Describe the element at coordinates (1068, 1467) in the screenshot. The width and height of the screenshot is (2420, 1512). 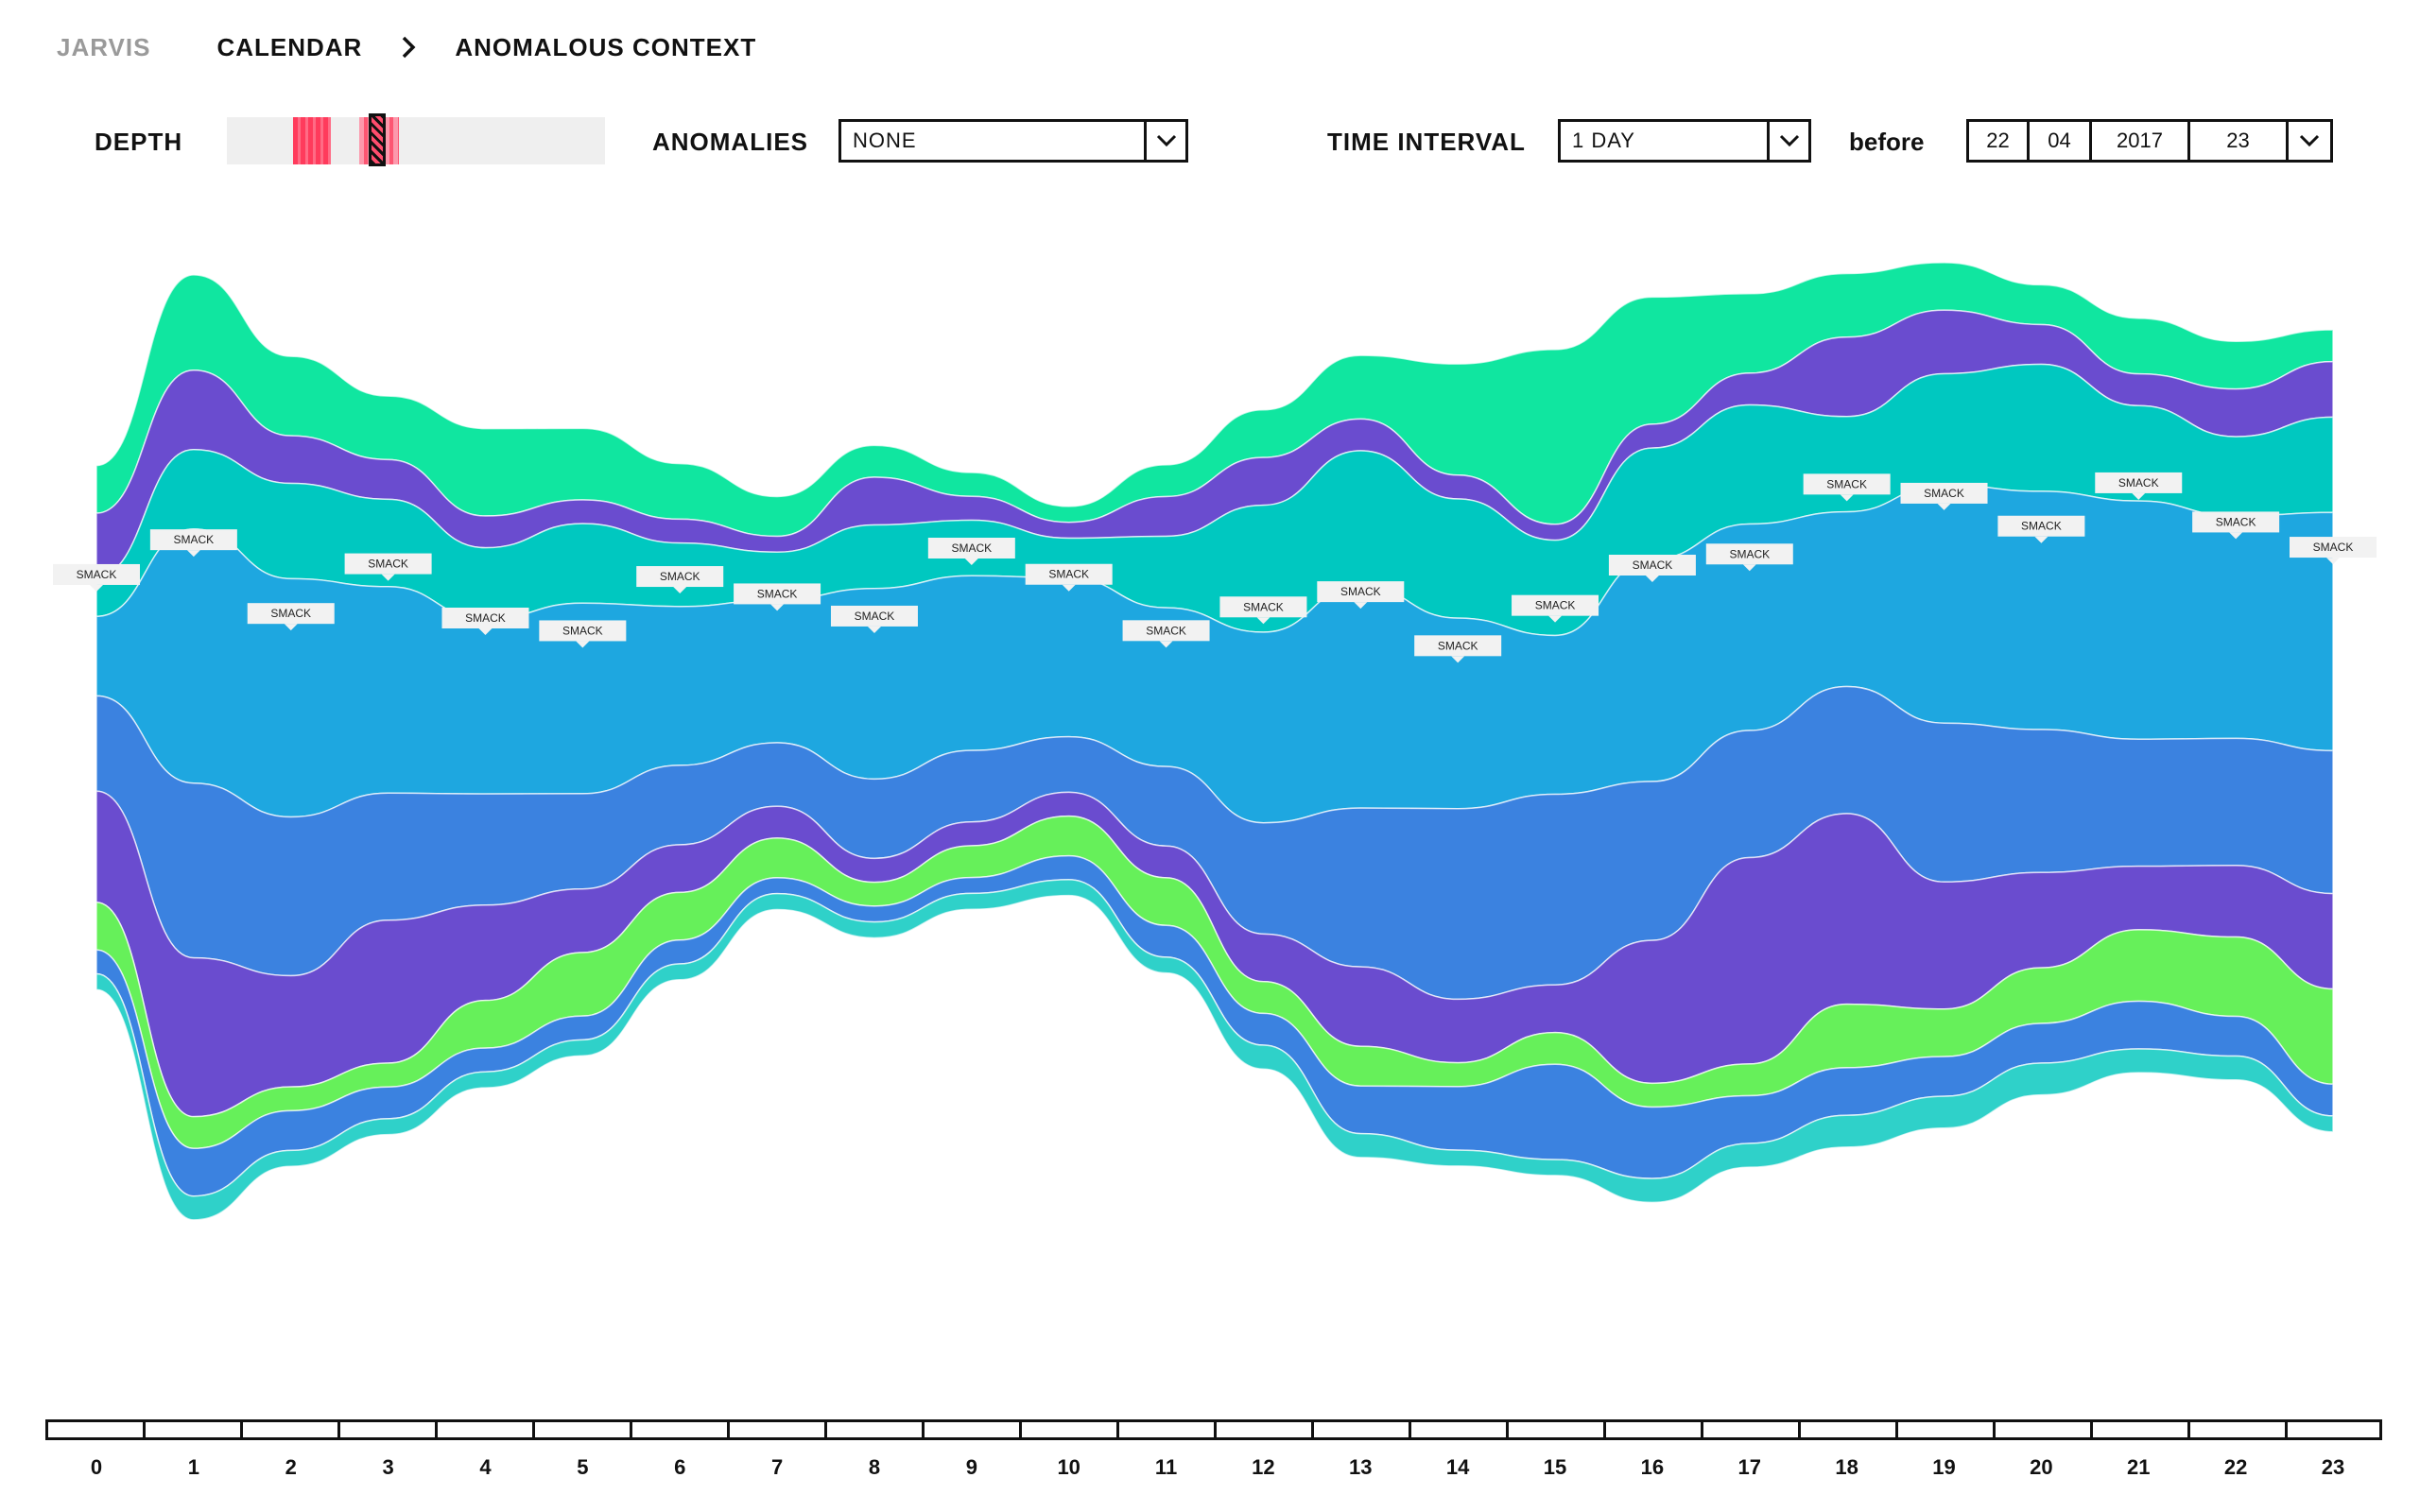
I see `axis-tick-label: 10` at that location.